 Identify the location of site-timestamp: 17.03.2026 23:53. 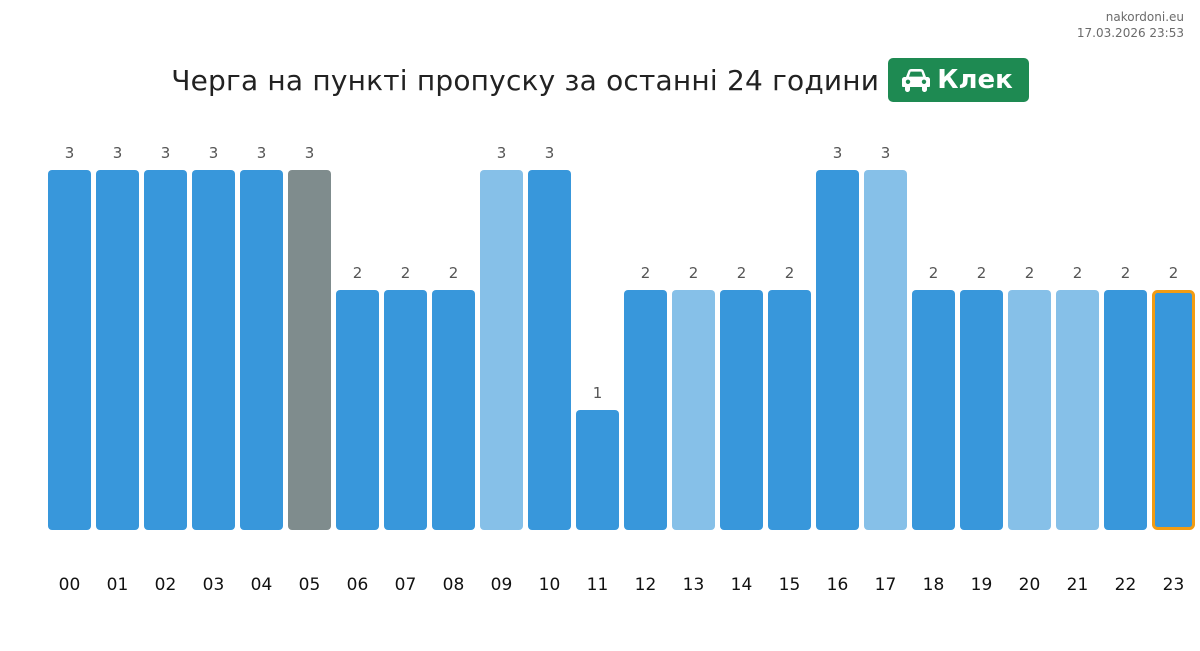
(1130, 33).